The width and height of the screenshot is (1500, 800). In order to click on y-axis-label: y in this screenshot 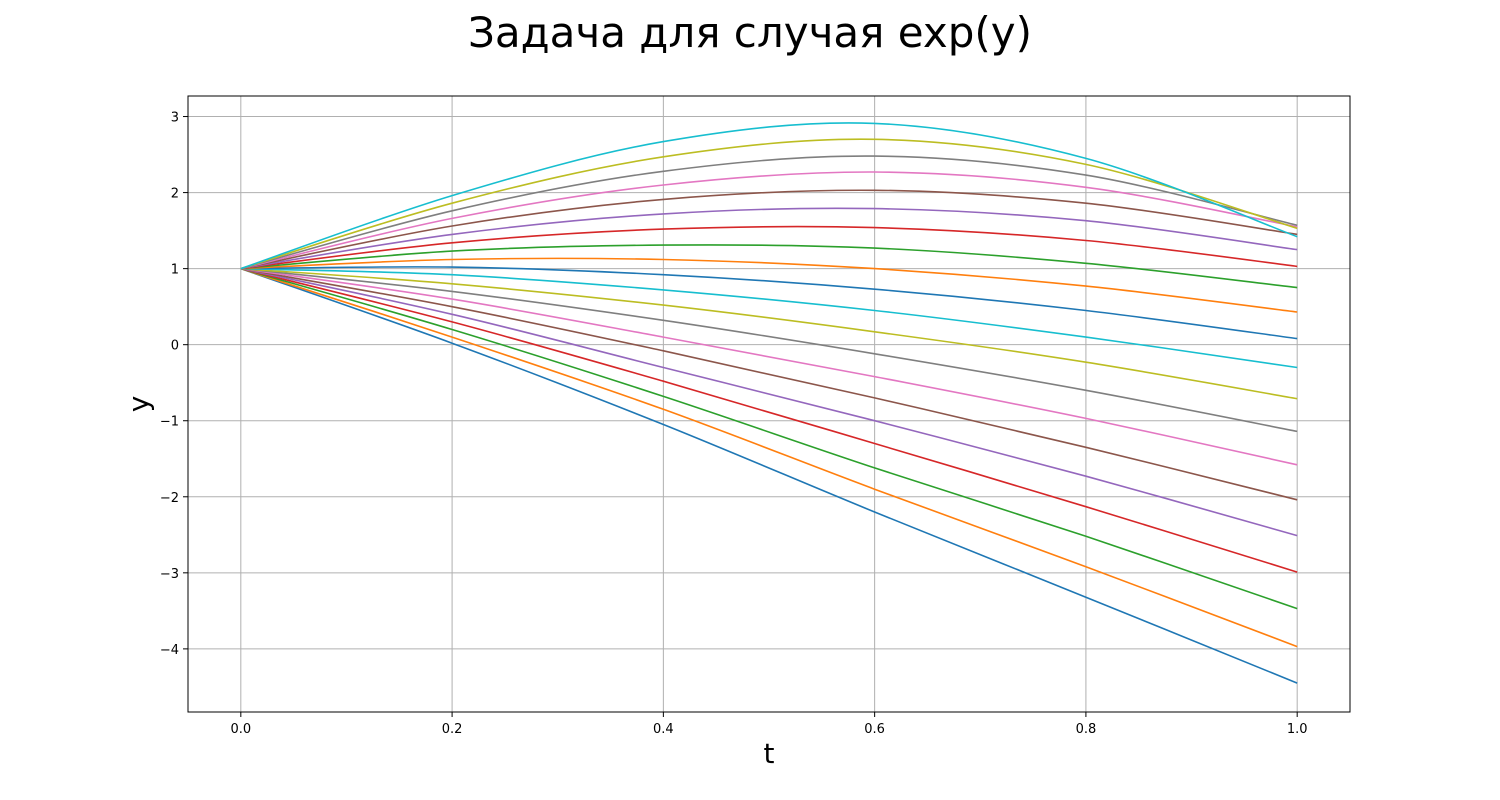, I will do `click(138, 404)`.